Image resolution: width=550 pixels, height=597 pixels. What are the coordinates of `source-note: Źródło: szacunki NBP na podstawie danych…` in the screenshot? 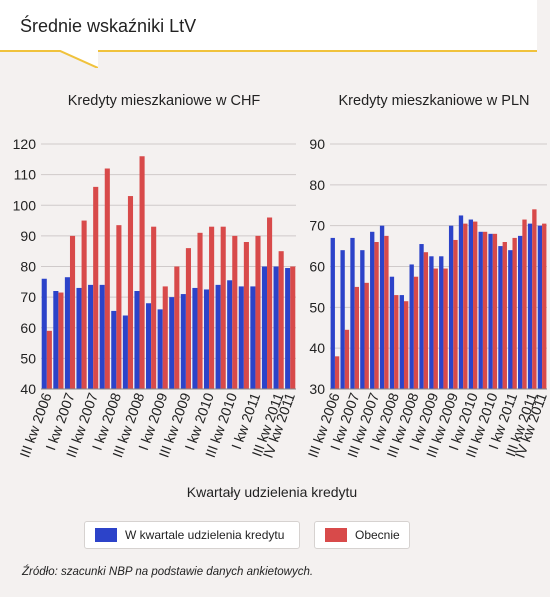 It's located at (168, 572).